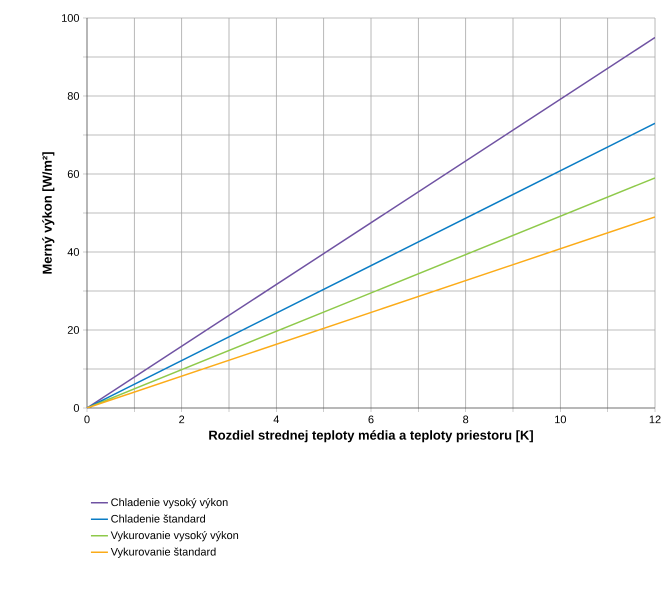  What do you see at coordinates (77, 408) in the screenshot?
I see `y-tick-label: 0` at bounding box center [77, 408].